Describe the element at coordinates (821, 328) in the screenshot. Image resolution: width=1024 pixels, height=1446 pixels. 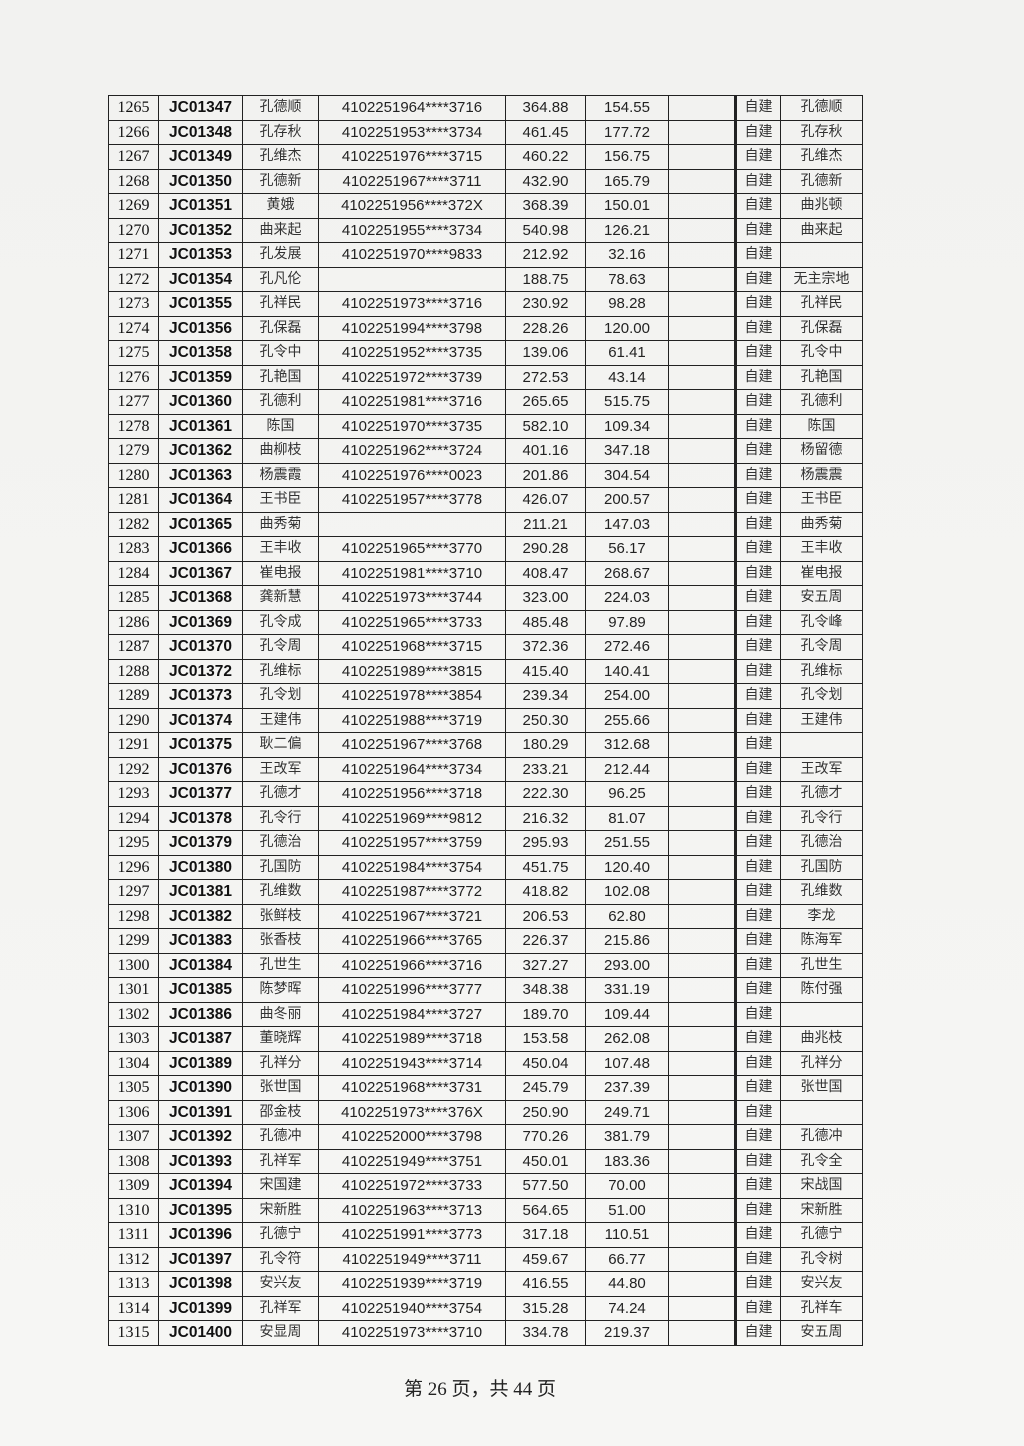
I see `owner-name: 孔保磊` at that location.